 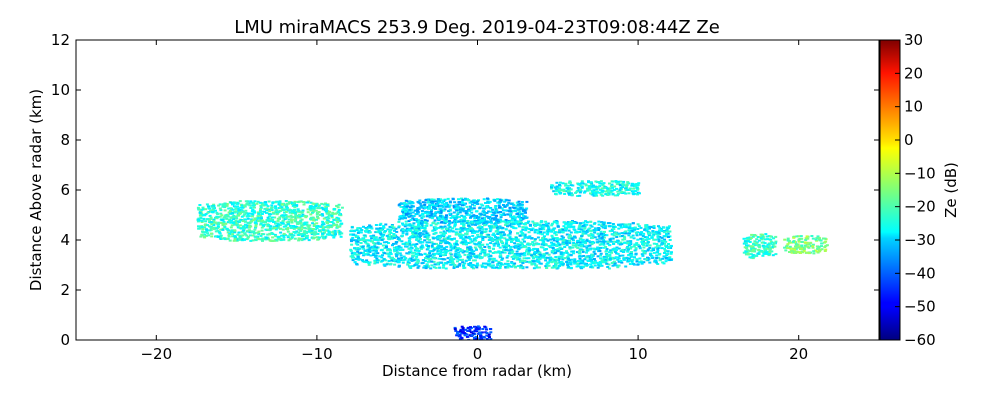 I want to click on y-tick-label: 6, so click(x=65, y=190).